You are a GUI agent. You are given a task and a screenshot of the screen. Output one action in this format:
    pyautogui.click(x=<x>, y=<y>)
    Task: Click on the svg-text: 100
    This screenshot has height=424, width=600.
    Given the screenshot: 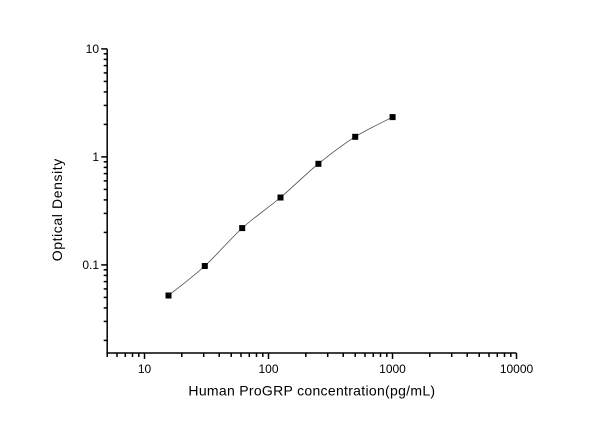 What is the action you would take?
    pyautogui.click(x=268, y=369)
    